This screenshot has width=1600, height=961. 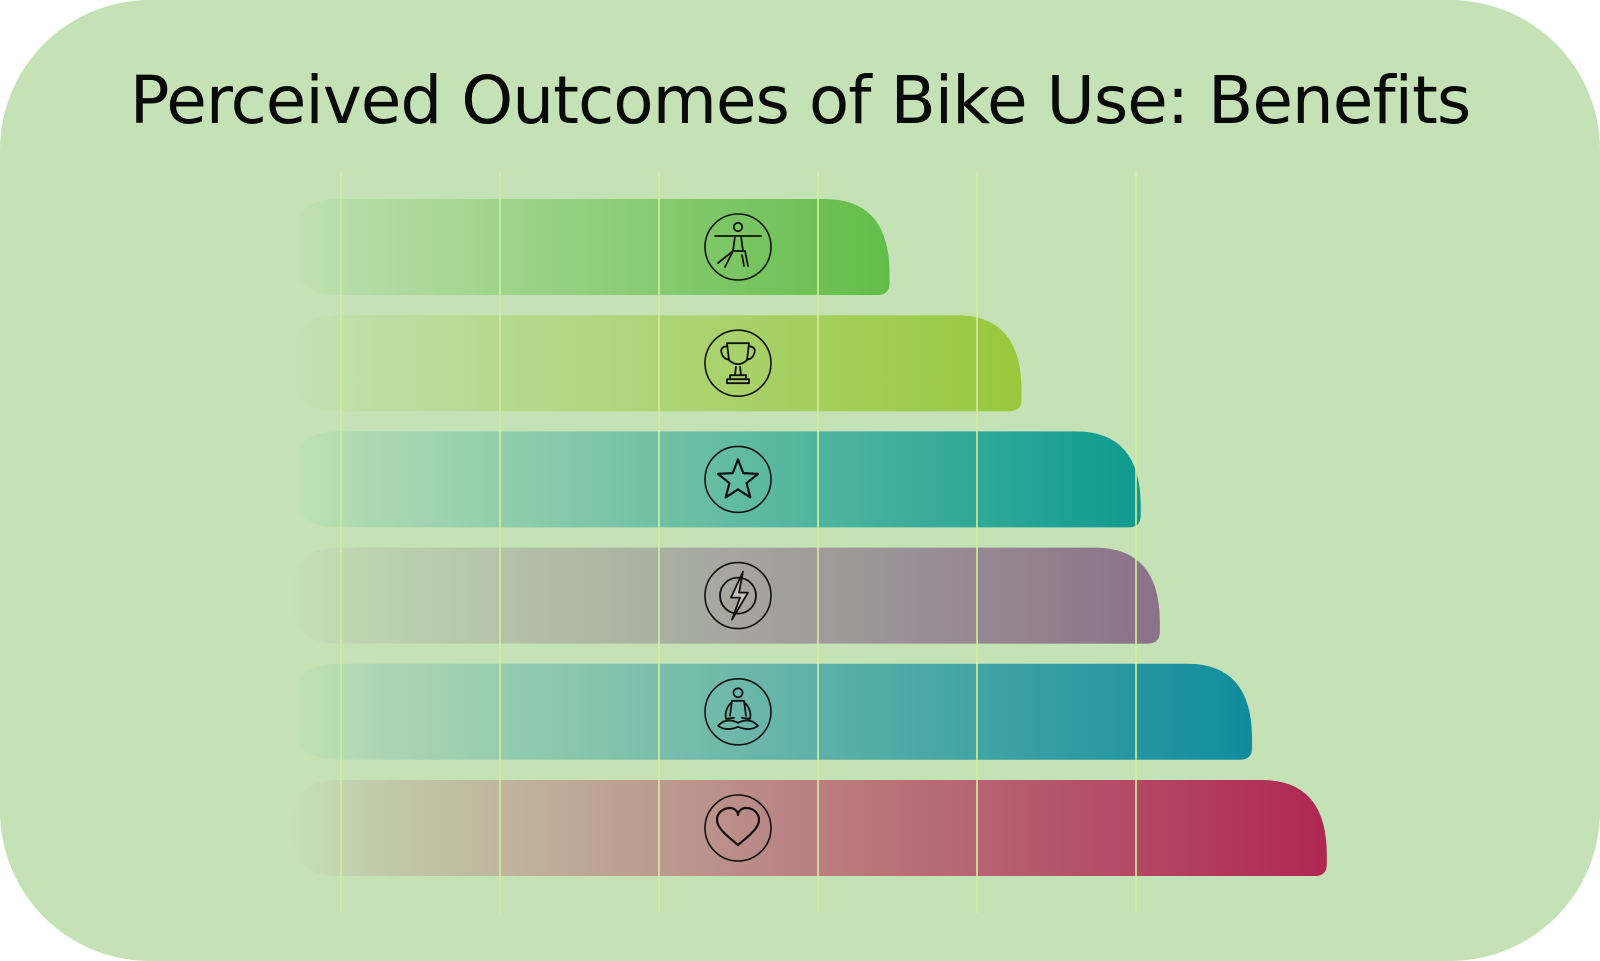 I want to click on bar-energy, so click(x=725, y=595).